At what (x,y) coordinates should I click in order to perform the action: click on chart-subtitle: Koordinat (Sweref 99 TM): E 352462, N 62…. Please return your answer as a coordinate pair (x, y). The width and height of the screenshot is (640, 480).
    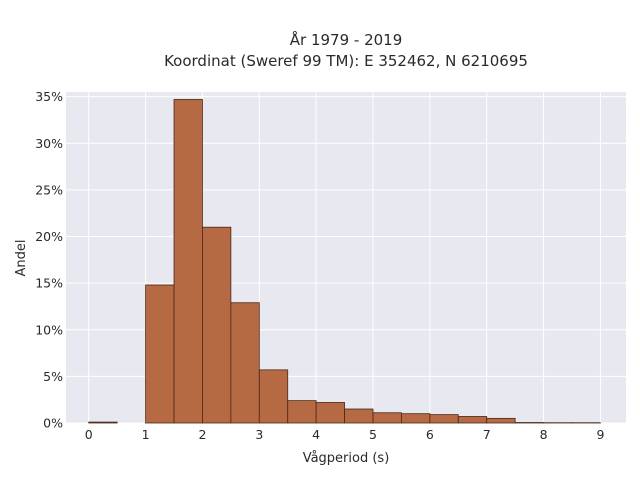
    Looking at the image, I should click on (346, 61).